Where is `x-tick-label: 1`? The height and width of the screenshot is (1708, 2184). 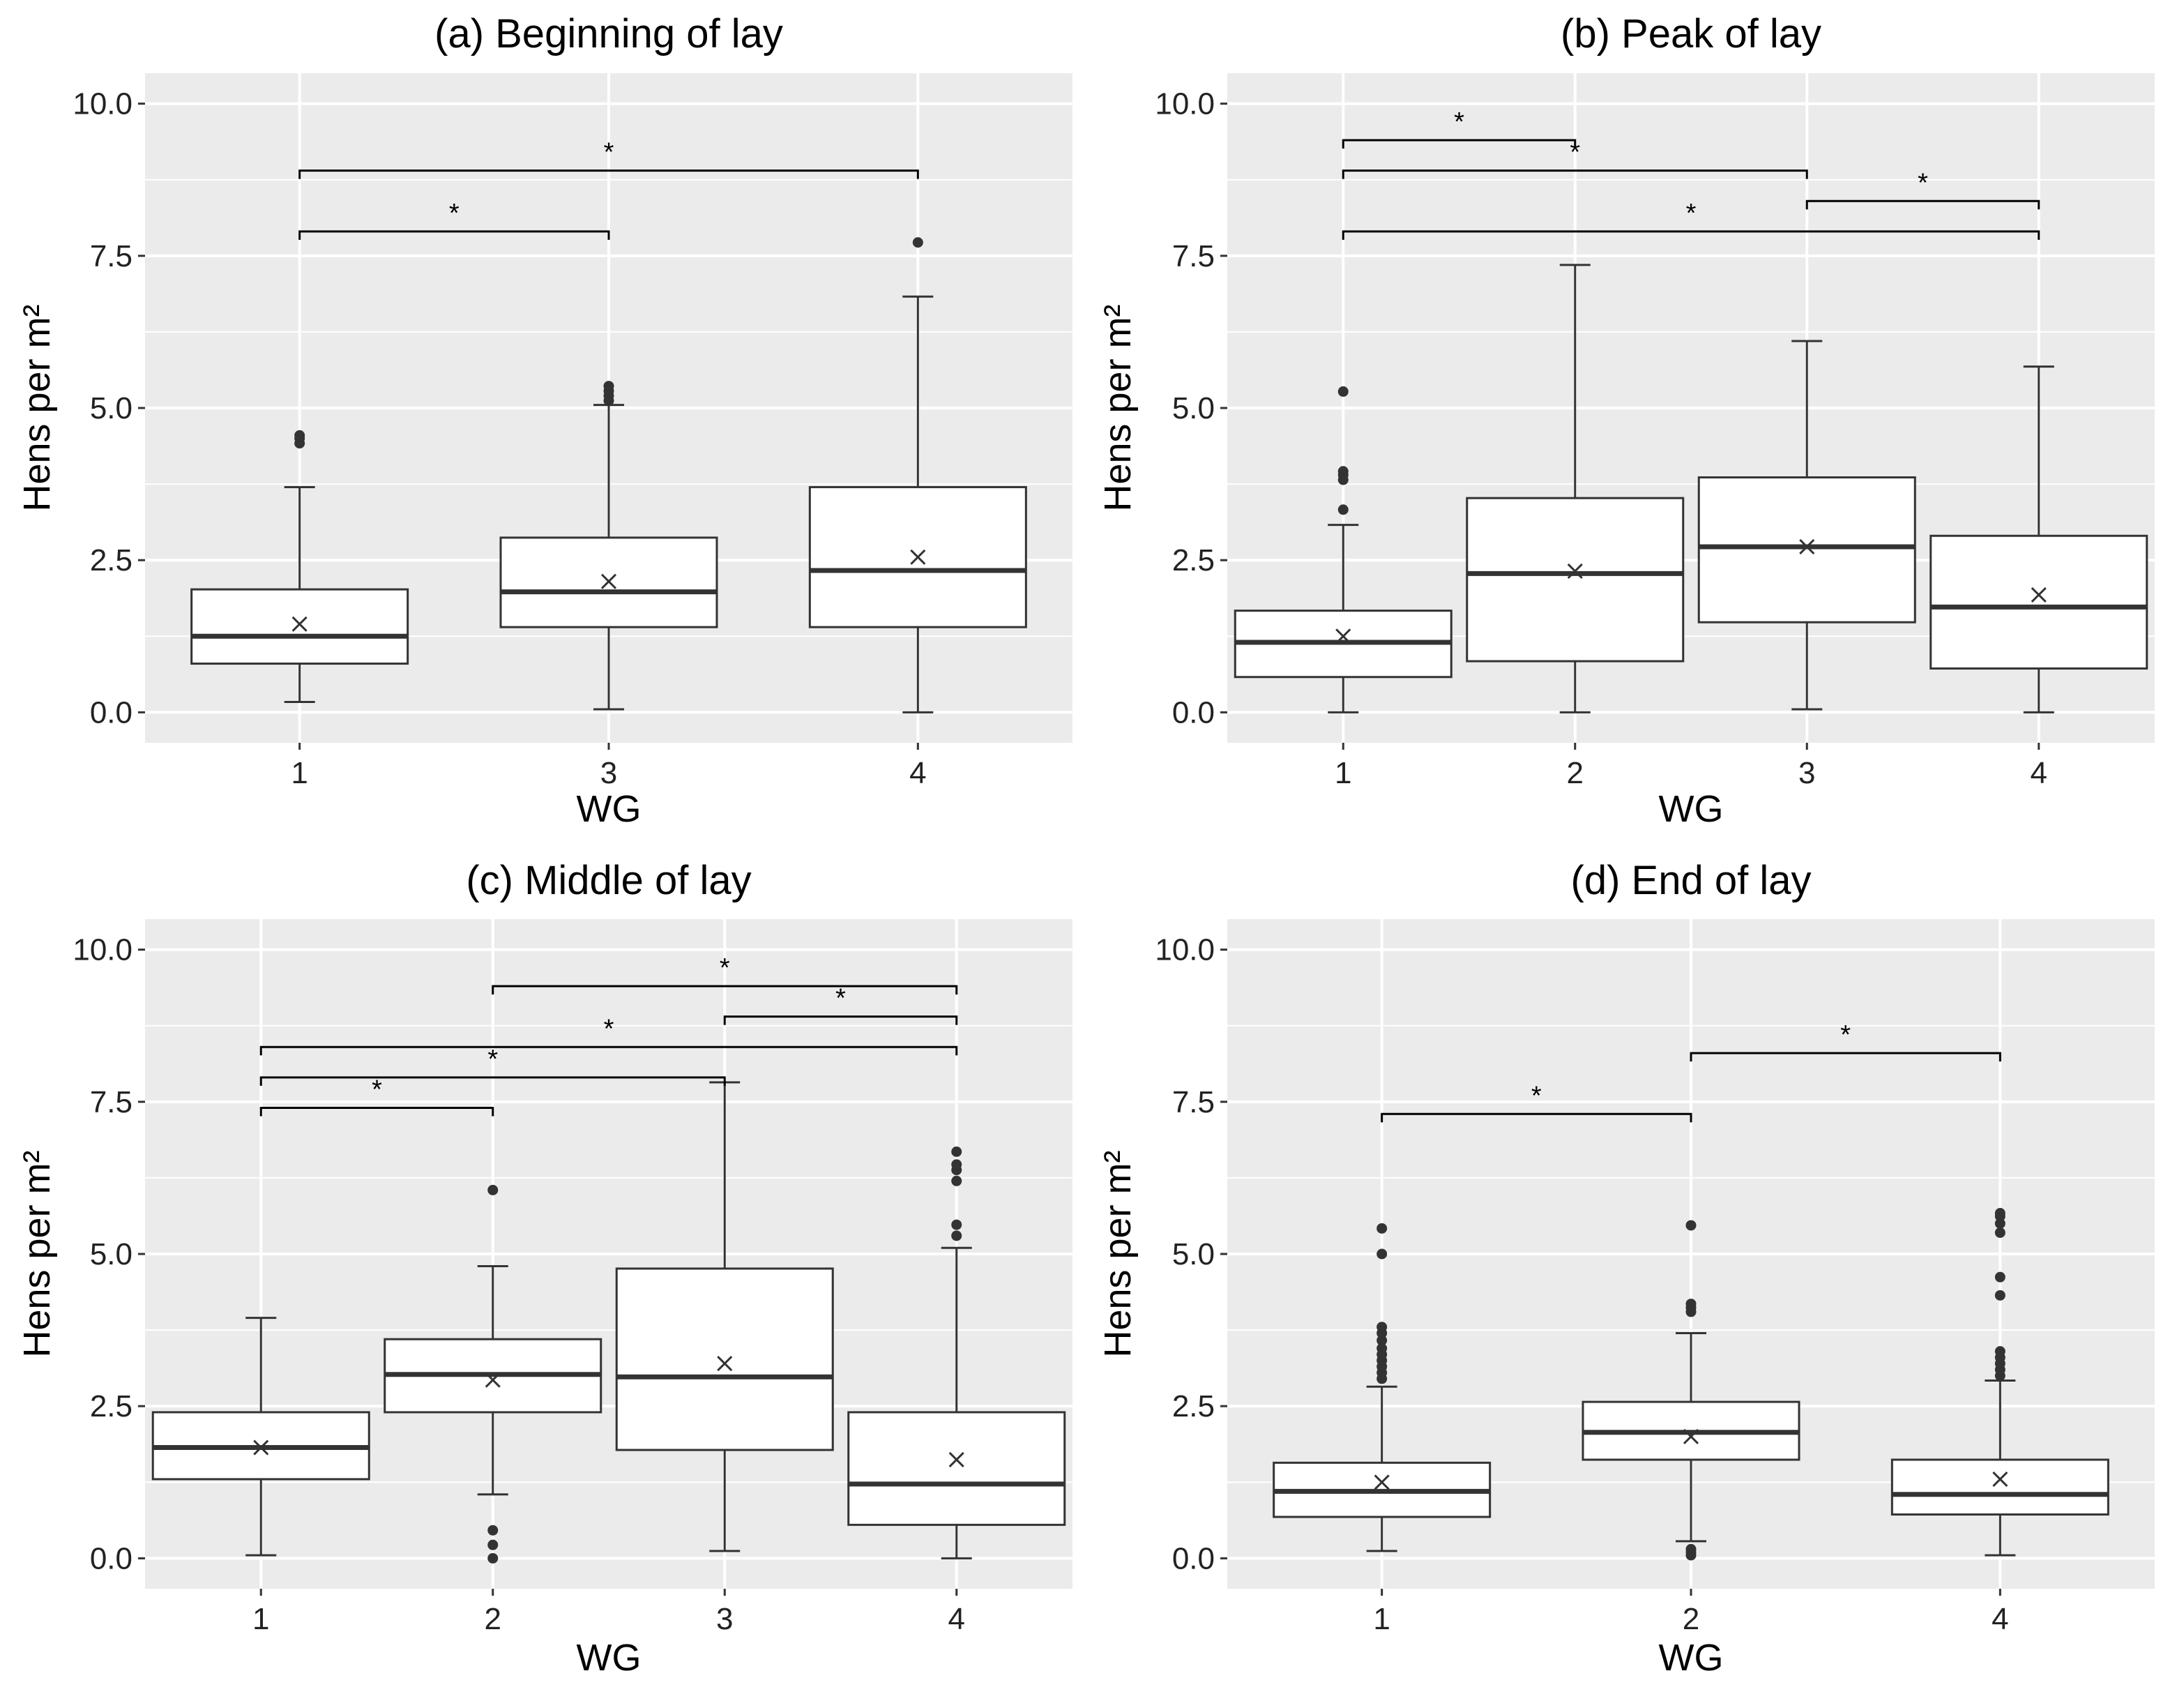 x-tick-label: 1 is located at coordinates (260, 1619).